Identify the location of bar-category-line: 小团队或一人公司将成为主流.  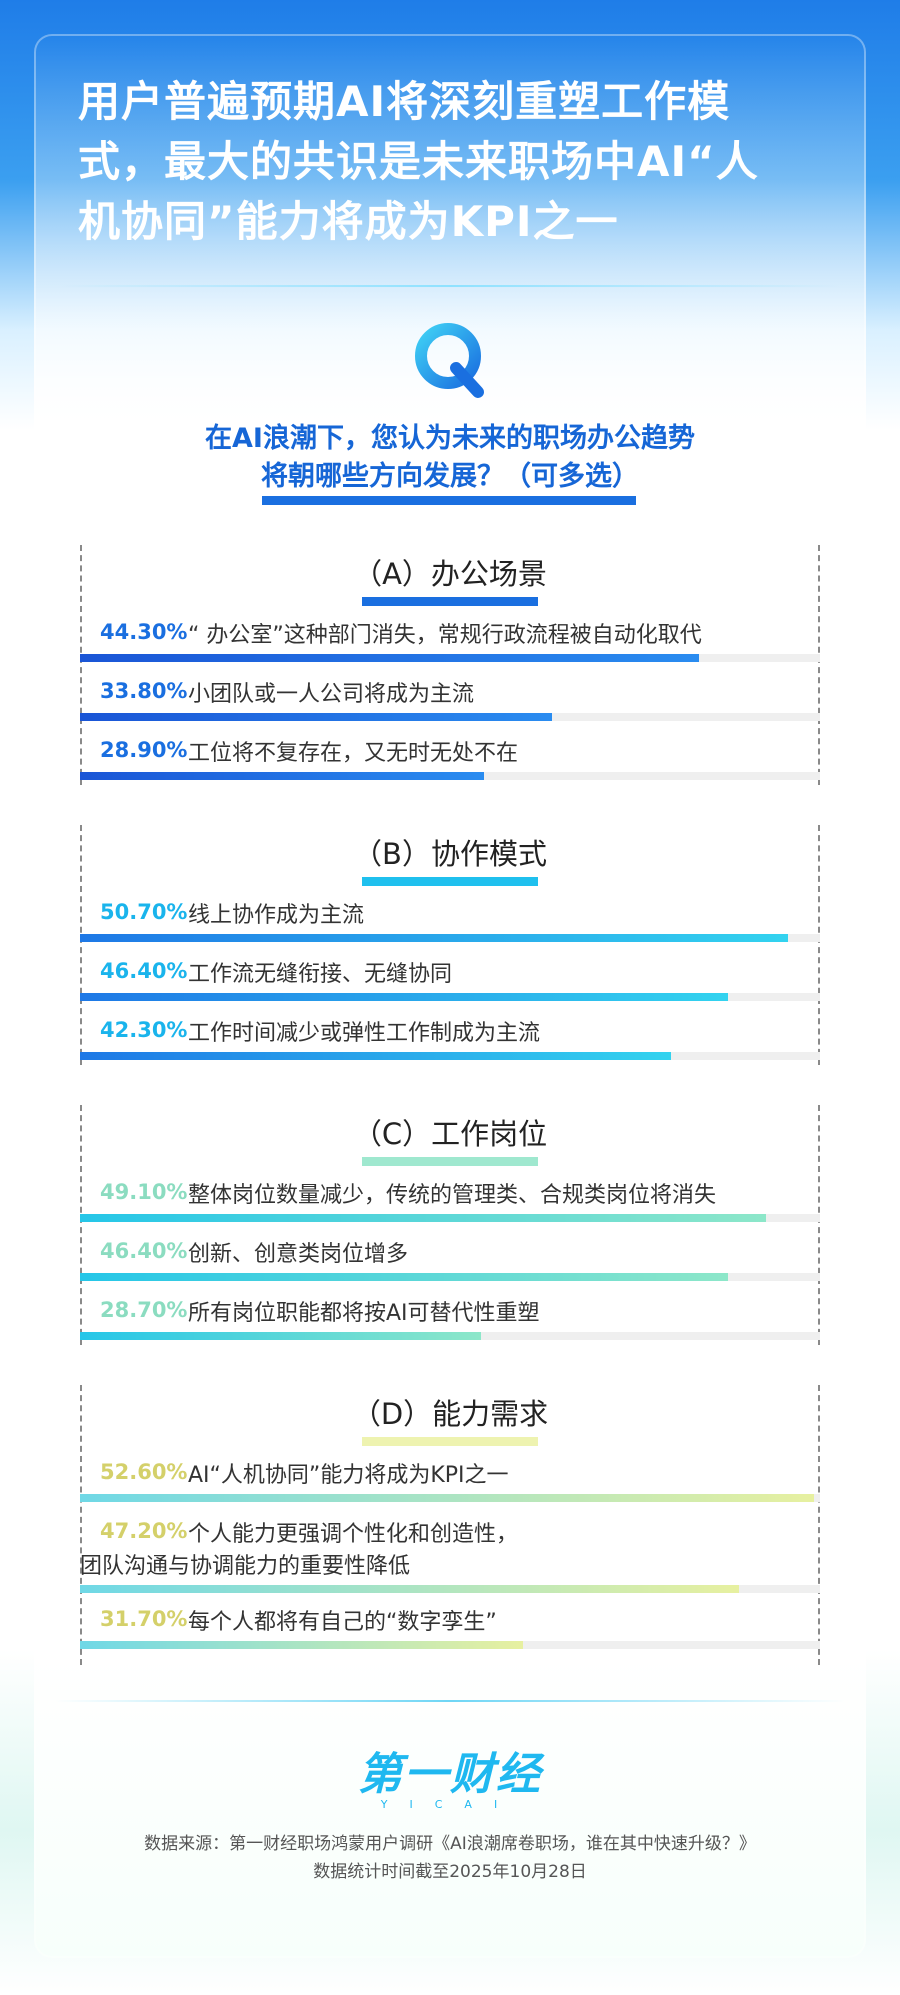
(331, 694).